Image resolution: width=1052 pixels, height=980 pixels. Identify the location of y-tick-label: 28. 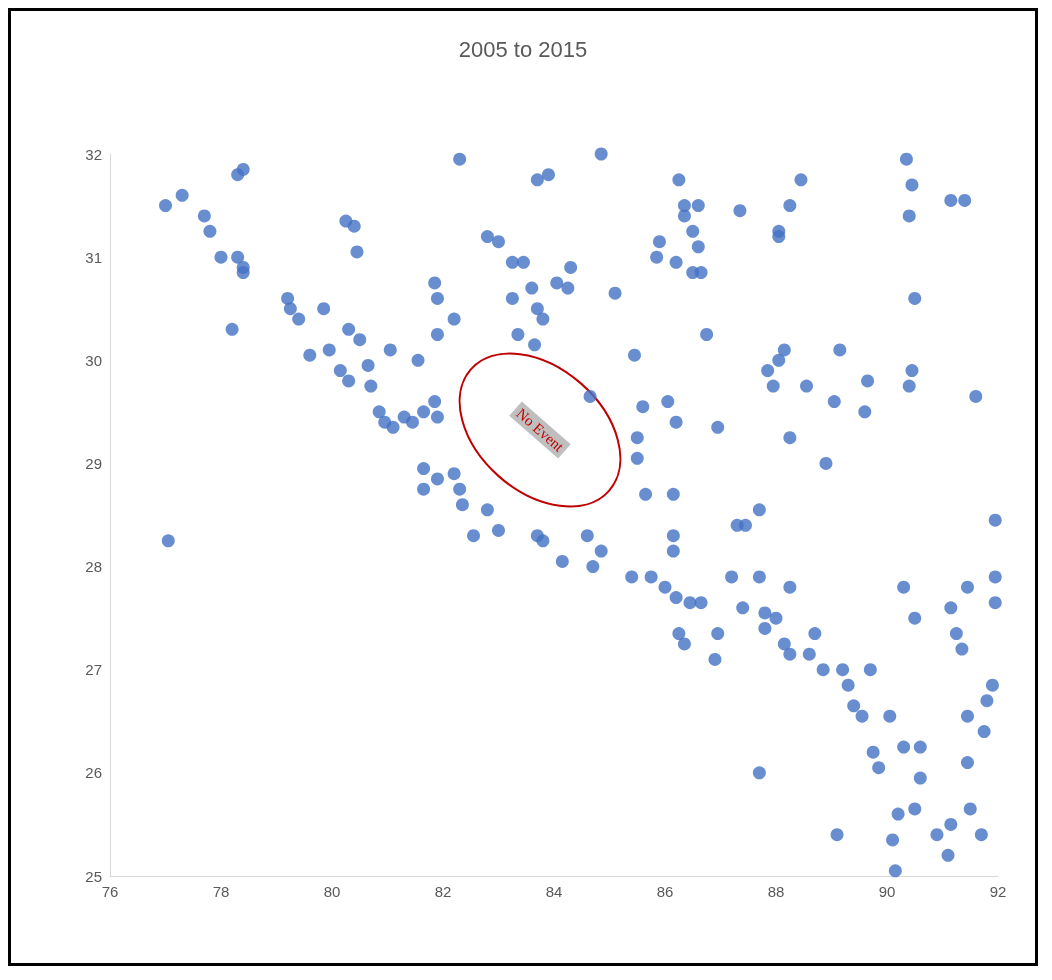
(93, 567).